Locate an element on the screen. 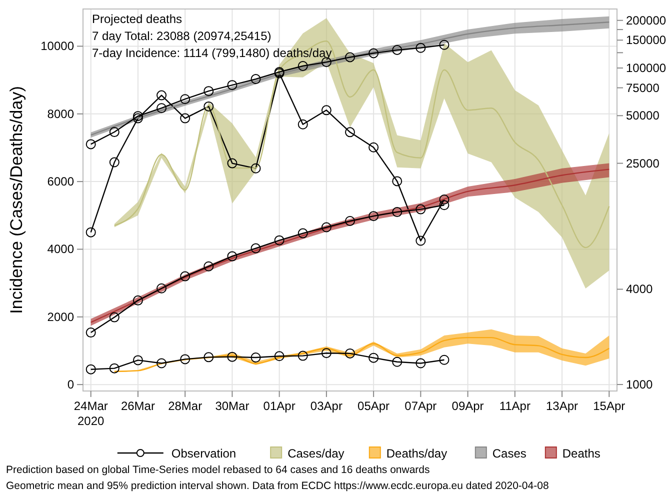 The height and width of the screenshot is (495, 668). y2-tick-label: 25000 is located at coordinates (643, 163).